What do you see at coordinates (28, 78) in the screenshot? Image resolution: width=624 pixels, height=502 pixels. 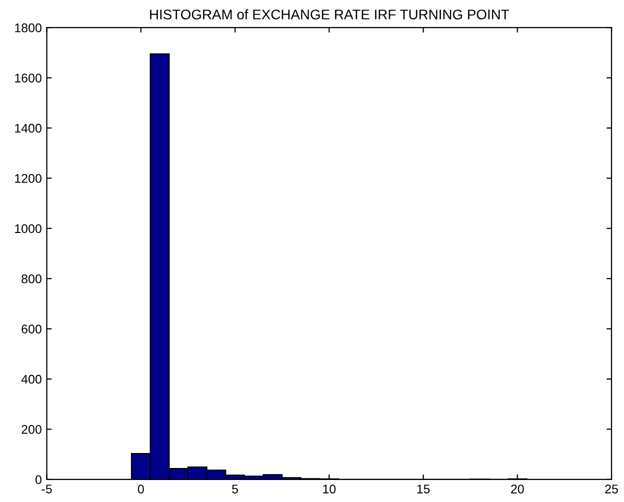 I see `y-tick-label: 1600` at bounding box center [28, 78].